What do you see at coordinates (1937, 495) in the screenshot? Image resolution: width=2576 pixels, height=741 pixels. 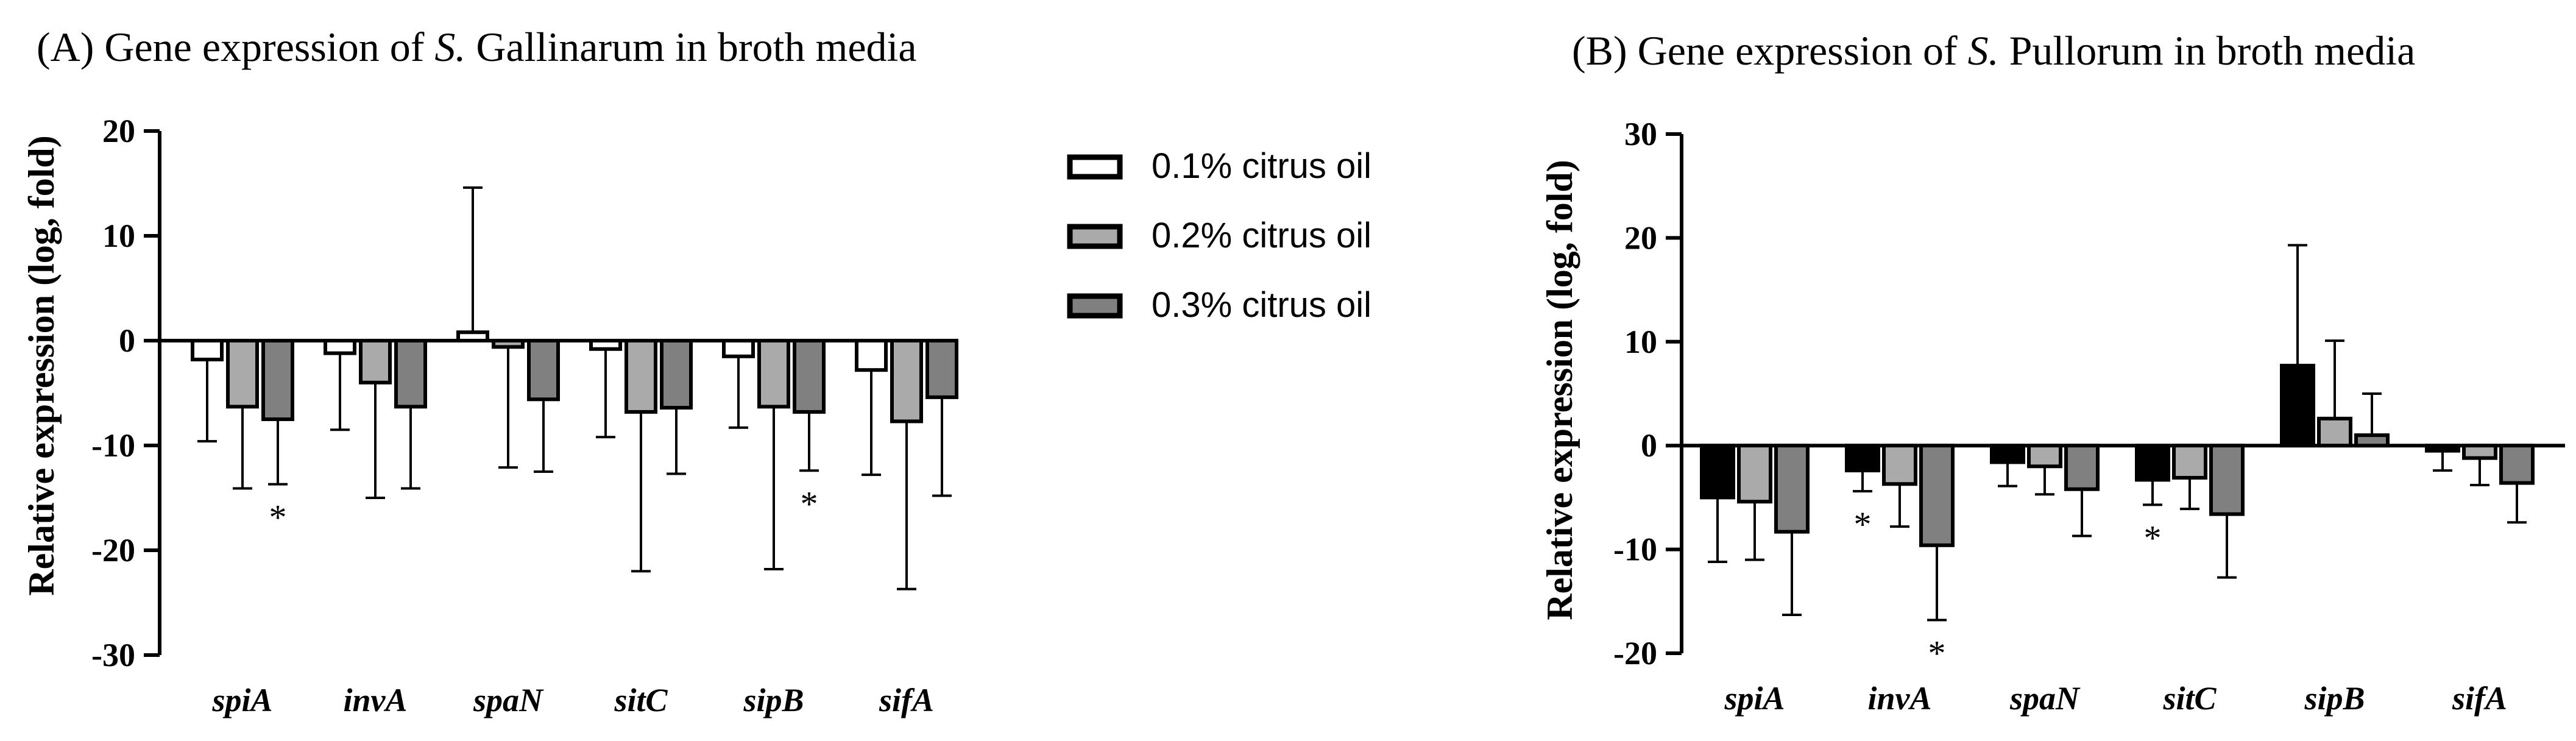 I see `panel-b-bar-invA-s2` at bounding box center [1937, 495].